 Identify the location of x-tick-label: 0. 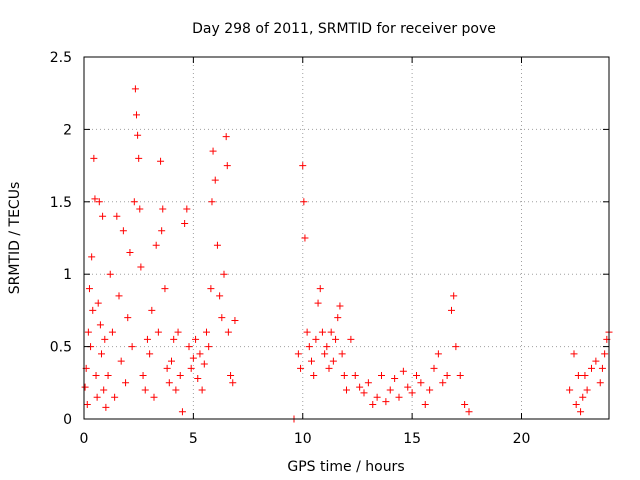
(84, 439).